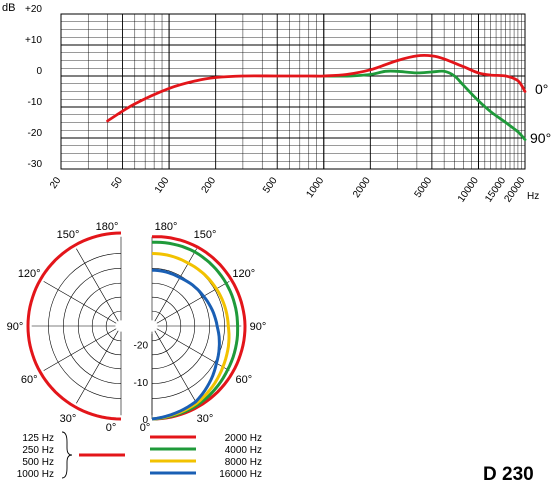 The width and height of the screenshot is (555, 499). I want to click on series-line-0deg, so click(316, 88).